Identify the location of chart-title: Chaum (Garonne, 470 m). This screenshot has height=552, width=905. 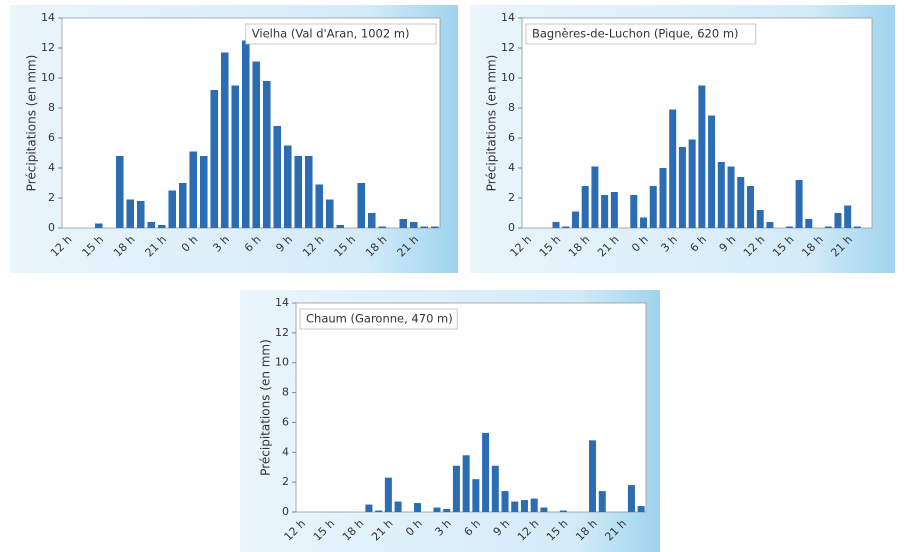
(379, 319).